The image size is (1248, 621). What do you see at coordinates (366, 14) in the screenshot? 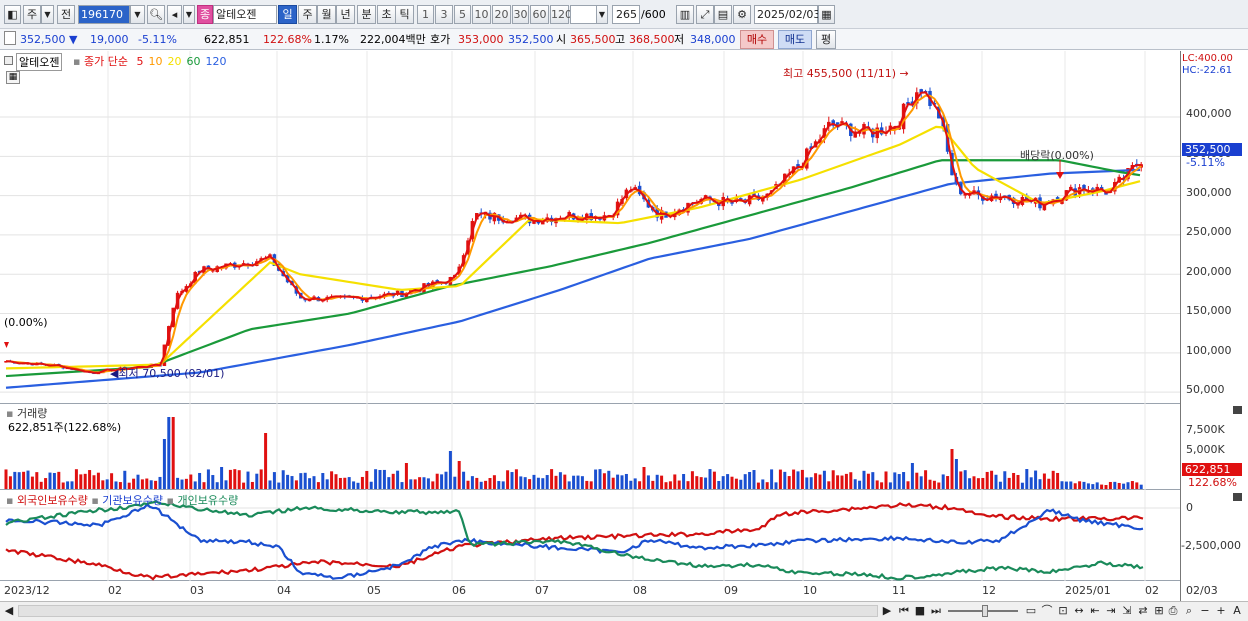
I see `period-tab: 분` at bounding box center [366, 14].